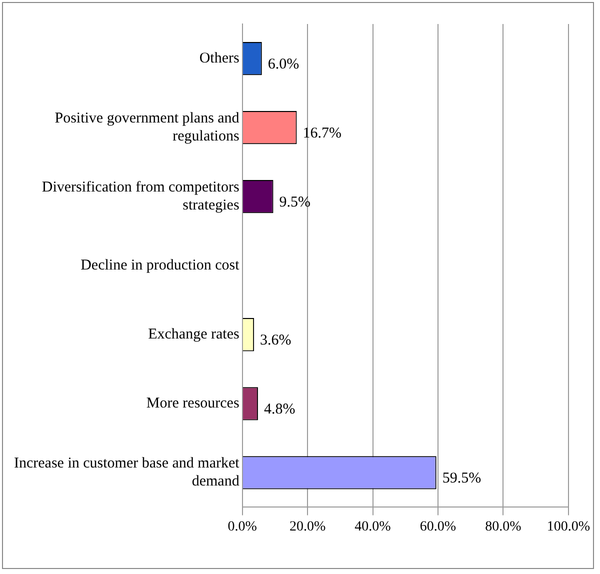 This screenshot has height=574, width=600. Describe the element at coordinates (322, 133) in the screenshot. I see `data-label: 16.7%` at that location.